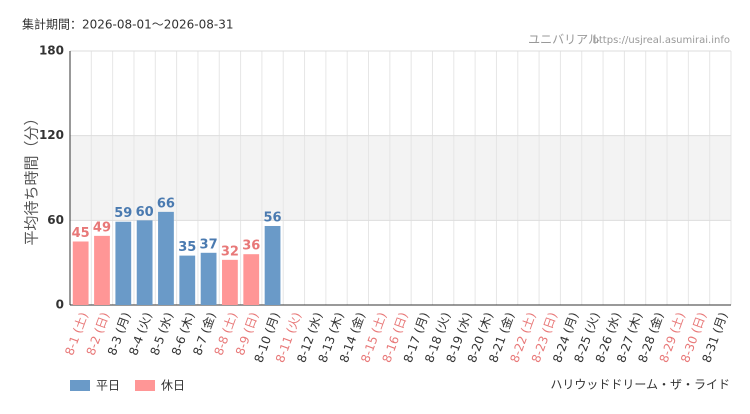  Describe the element at coordinates (51, 135) in the screenshot. I see `y-tick-label: 120` at that location.